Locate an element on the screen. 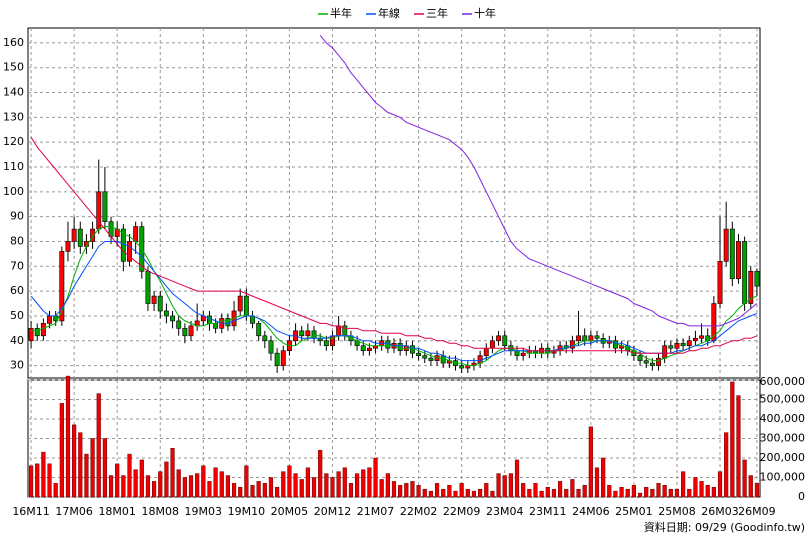  y-tick-label: 80 is located at coordinates (17, 240).